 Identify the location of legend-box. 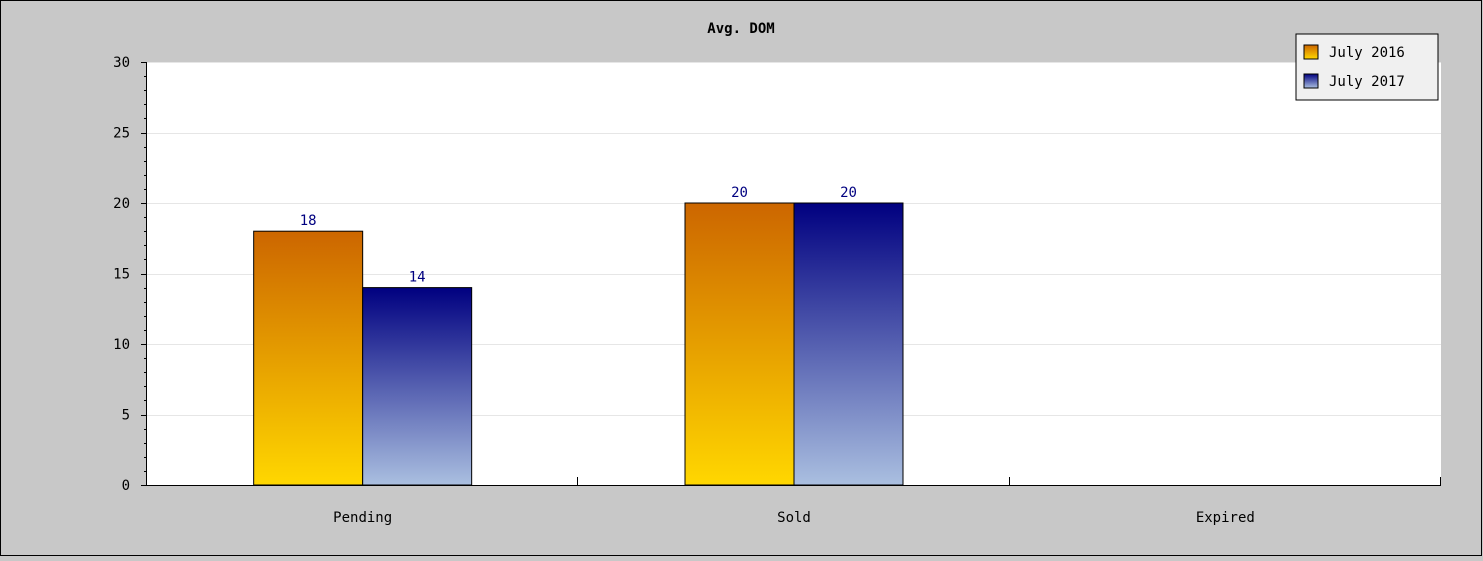
(1367, 67).